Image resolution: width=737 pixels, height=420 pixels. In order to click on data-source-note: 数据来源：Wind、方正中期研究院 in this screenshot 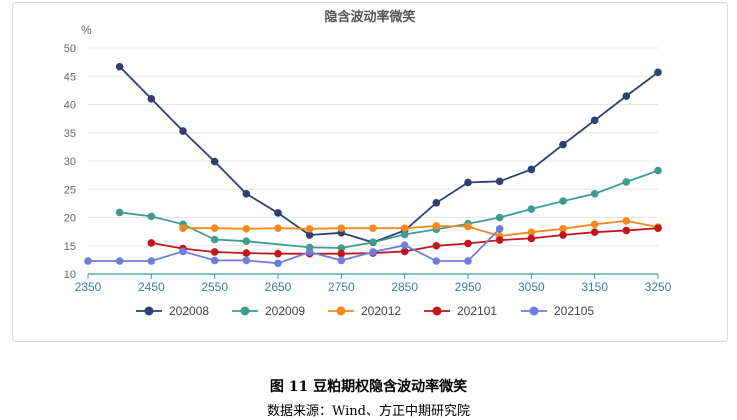, I will do `click(368, 411)`.